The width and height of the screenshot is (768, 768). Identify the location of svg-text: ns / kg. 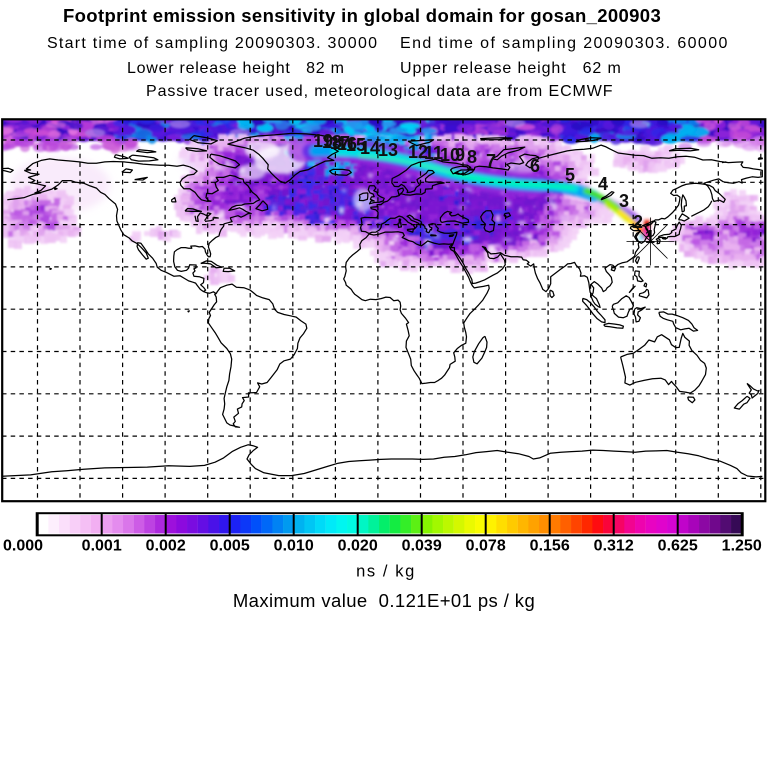
(386, 572).